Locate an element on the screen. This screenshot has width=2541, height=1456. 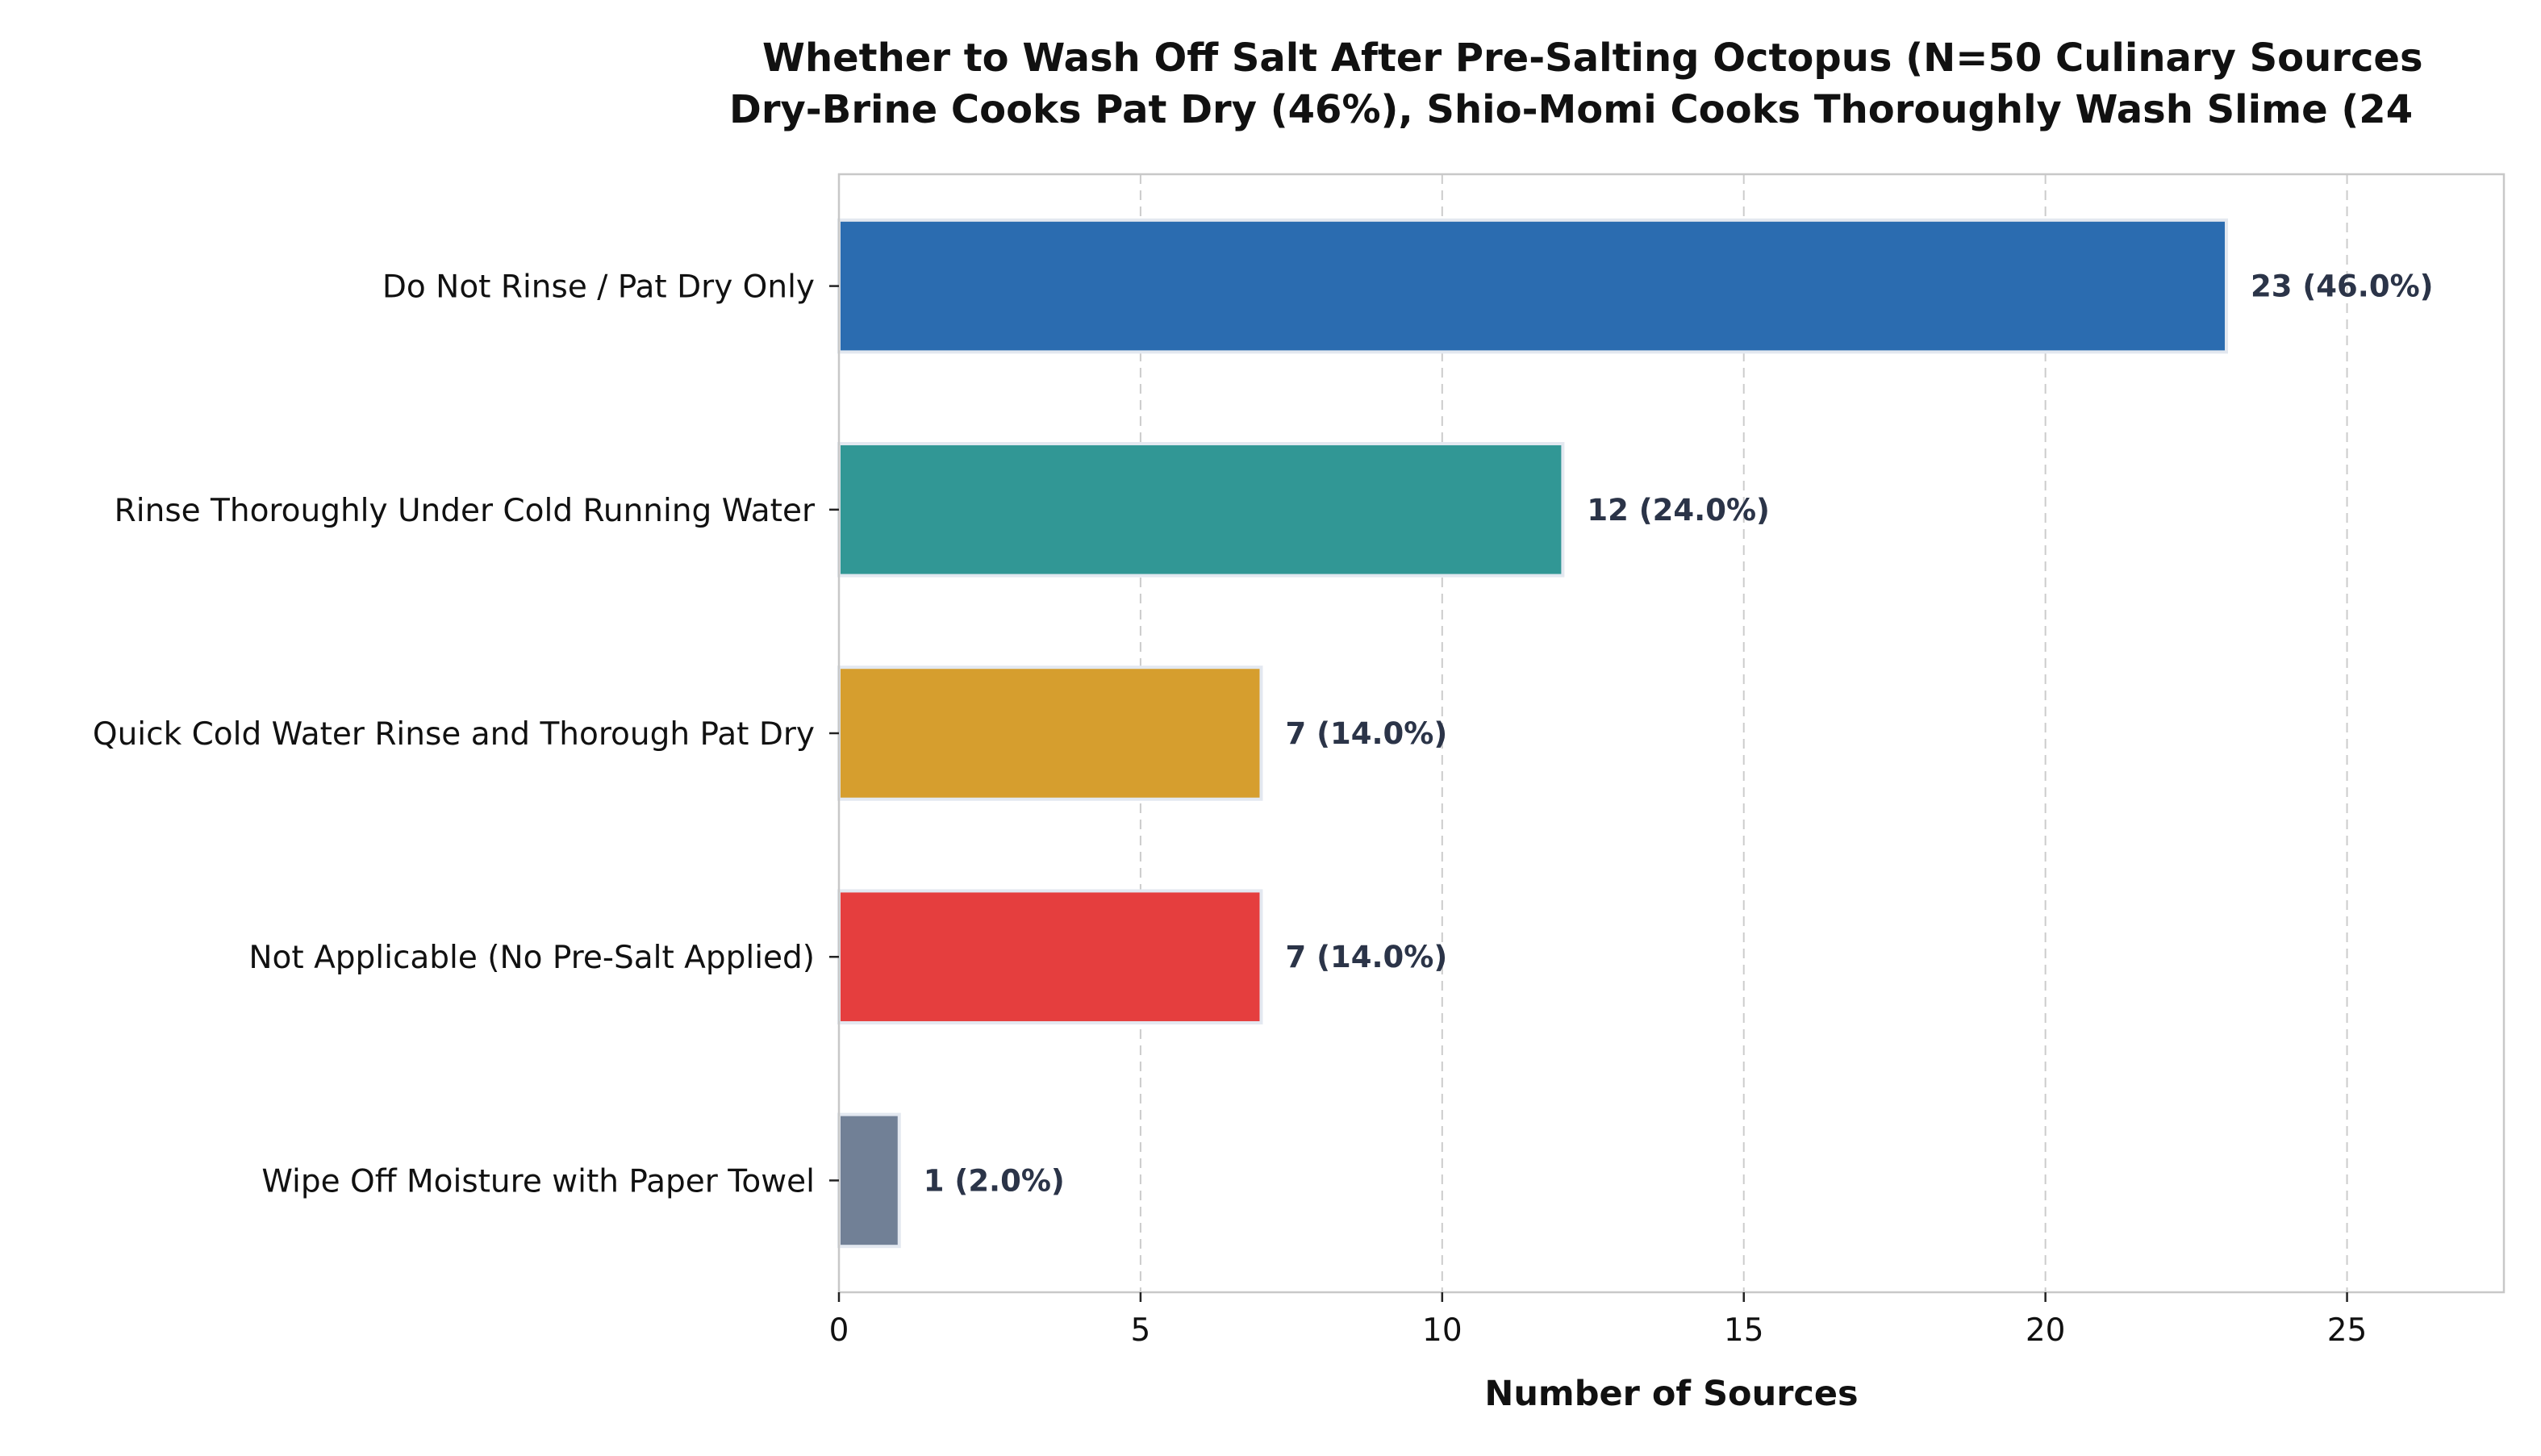
x-tick-label: 25 is located at coordinates (2347, 1331).